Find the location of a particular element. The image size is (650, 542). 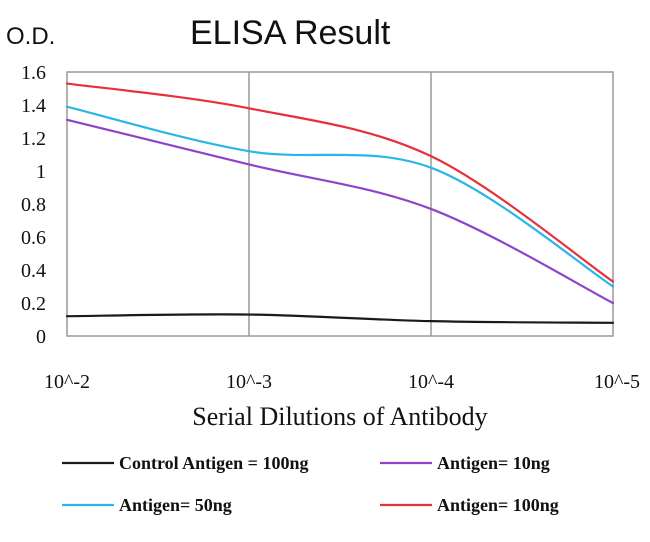

legend-label: Antigen= 50ng is located at coordinates (175, 505).